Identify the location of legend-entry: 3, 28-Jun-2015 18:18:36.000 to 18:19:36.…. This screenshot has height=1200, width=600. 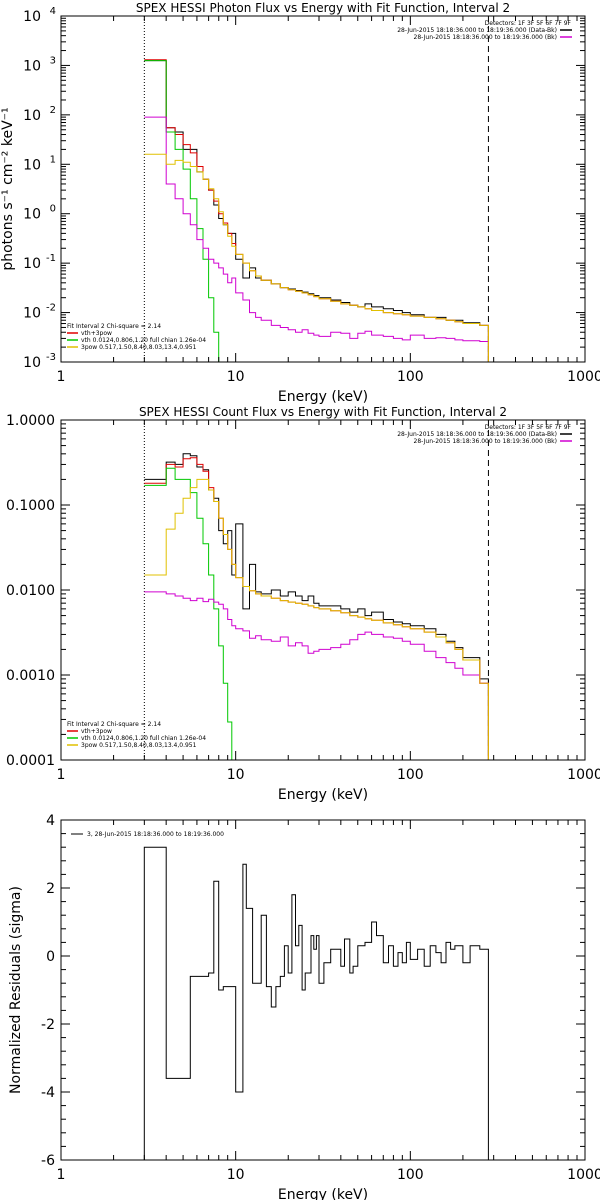
(155, 834).